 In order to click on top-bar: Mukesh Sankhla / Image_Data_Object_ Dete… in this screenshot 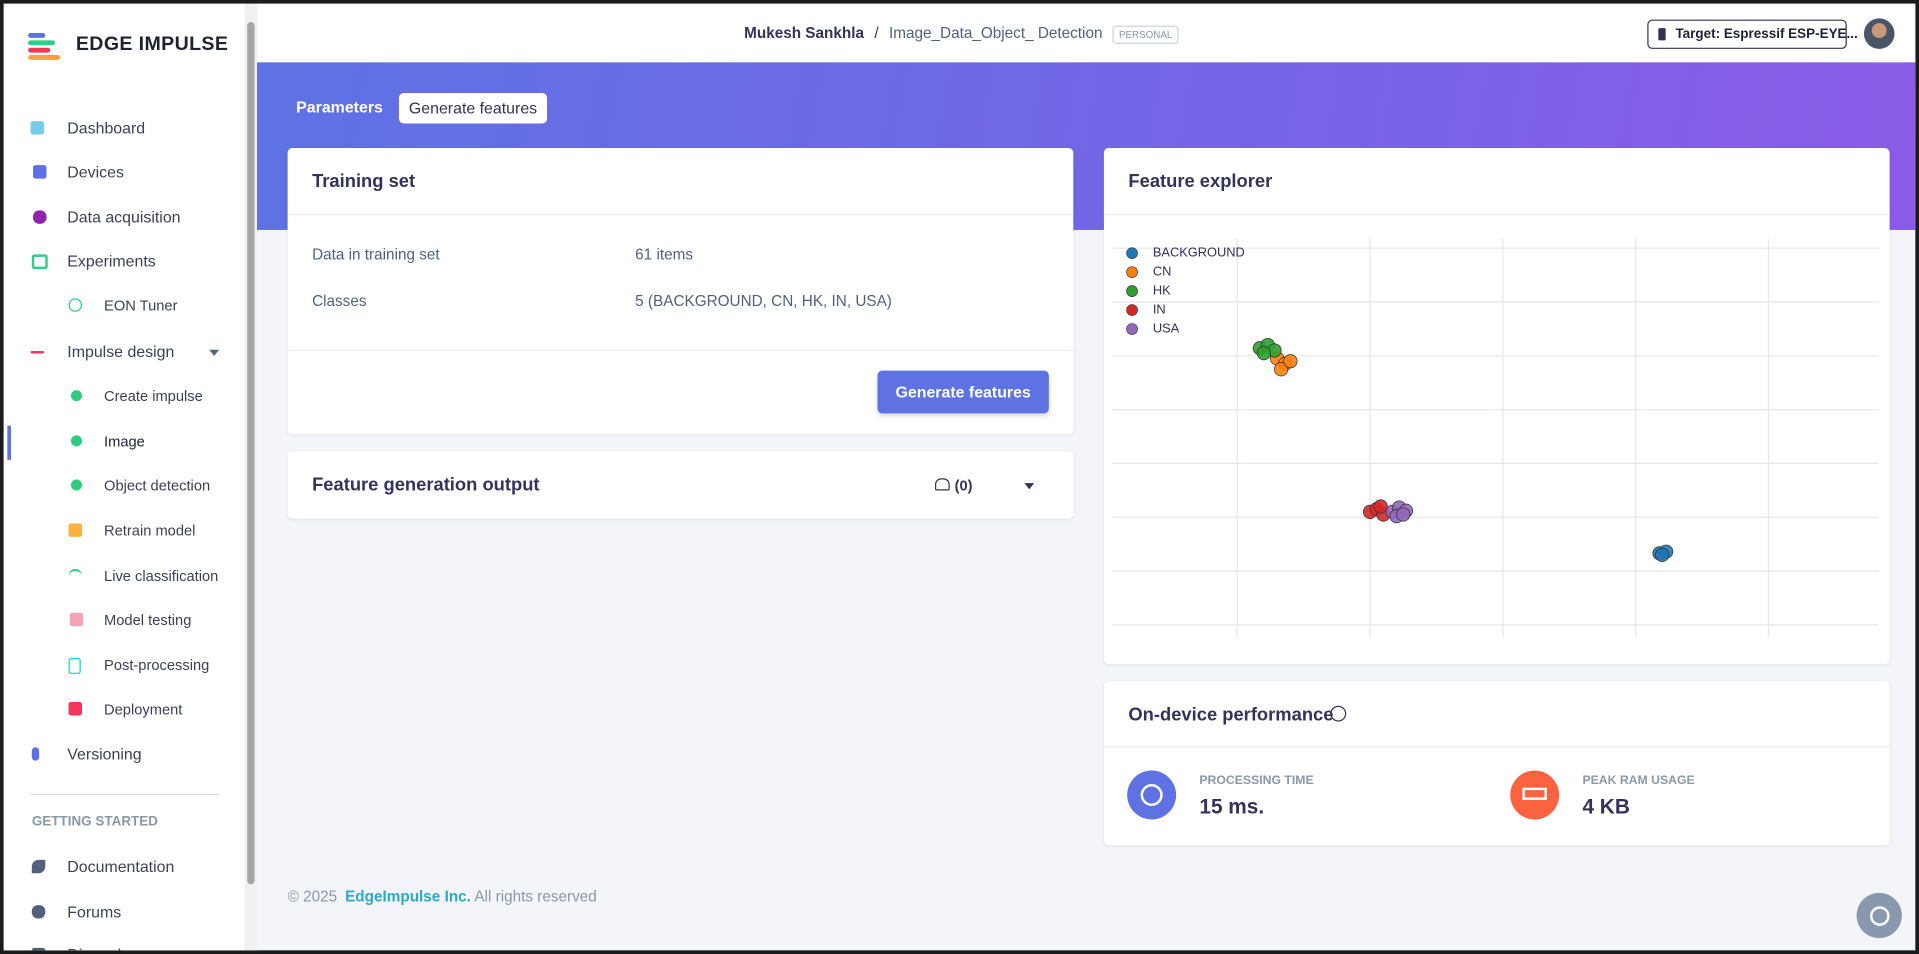, I will do `click(1086, 33)`.